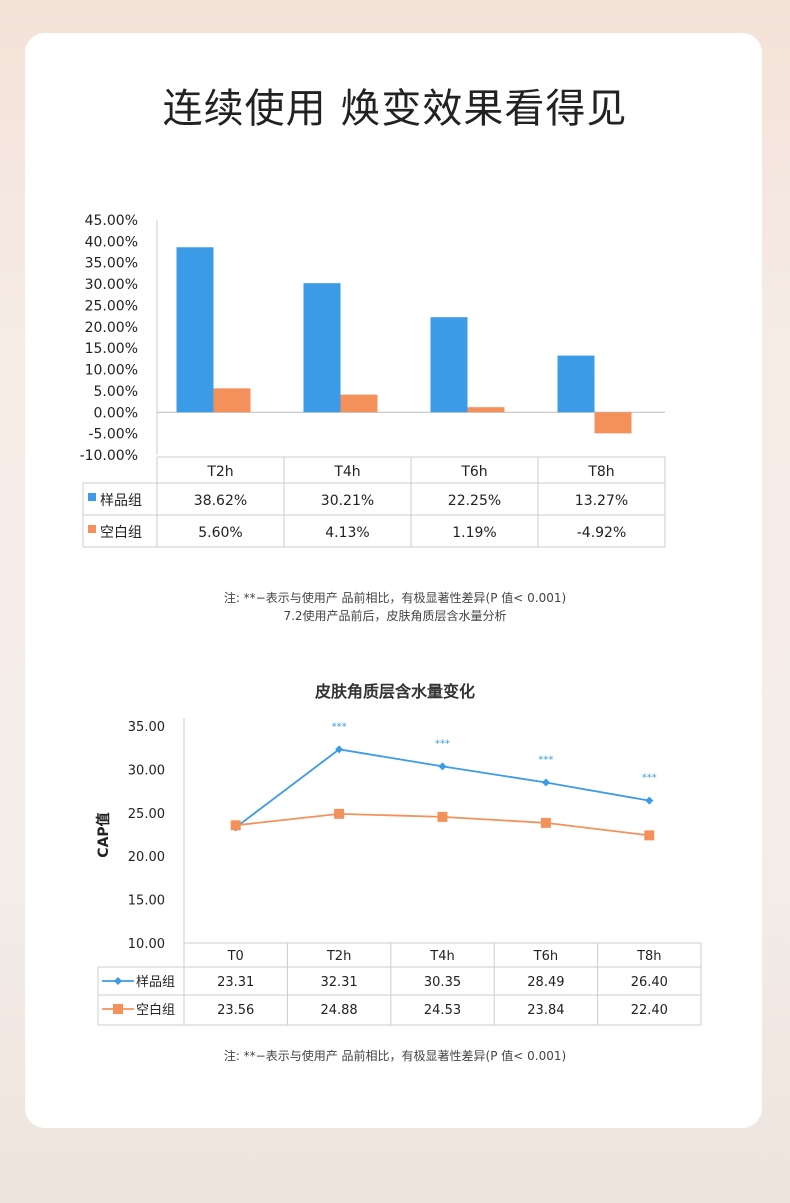 The width and height of the screenshot is (790, 1203). Describe the element at coordinates (146, 727) in the screenshot. I see `y-tick-label: 35.00` at that location.